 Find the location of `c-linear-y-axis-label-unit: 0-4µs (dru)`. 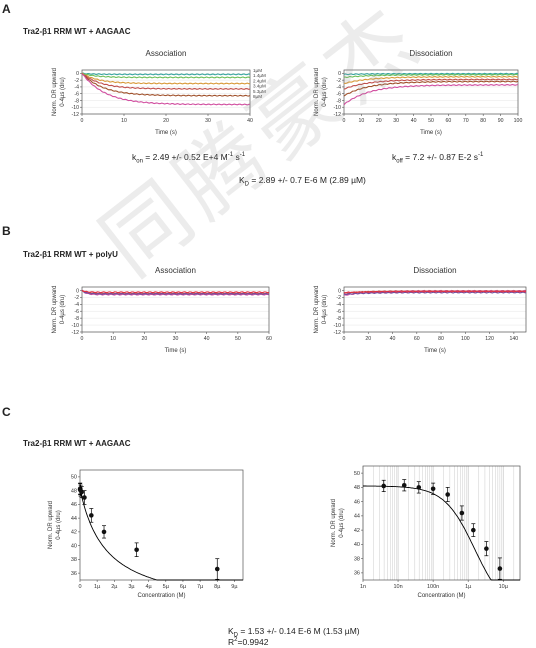

c-linear-y-axis-label-unit: 0-4µs (dru) is located at coordinates (59, 524).